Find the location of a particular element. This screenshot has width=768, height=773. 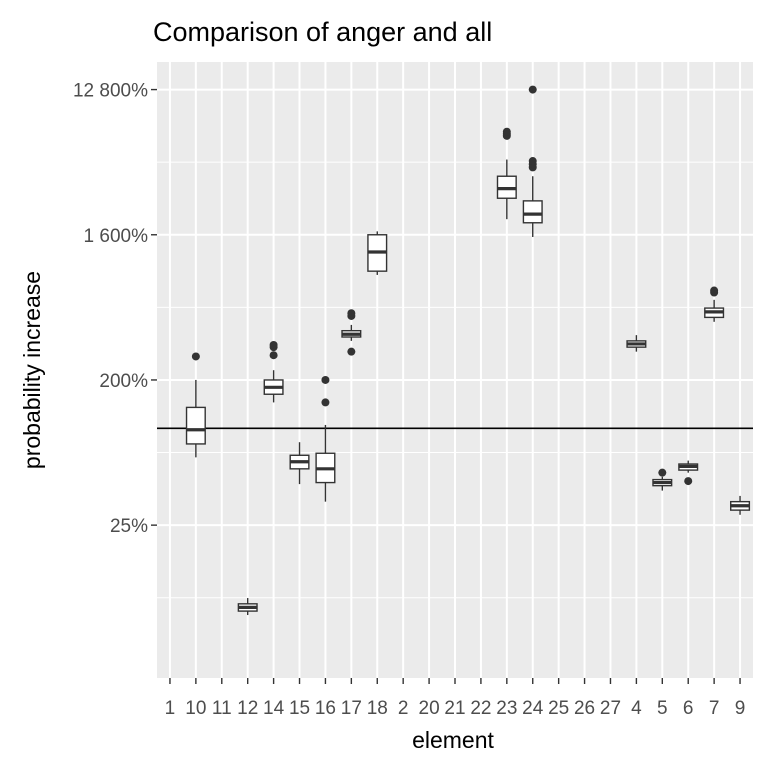

x-tick-label: 18 is located at coordinates (377, 708).